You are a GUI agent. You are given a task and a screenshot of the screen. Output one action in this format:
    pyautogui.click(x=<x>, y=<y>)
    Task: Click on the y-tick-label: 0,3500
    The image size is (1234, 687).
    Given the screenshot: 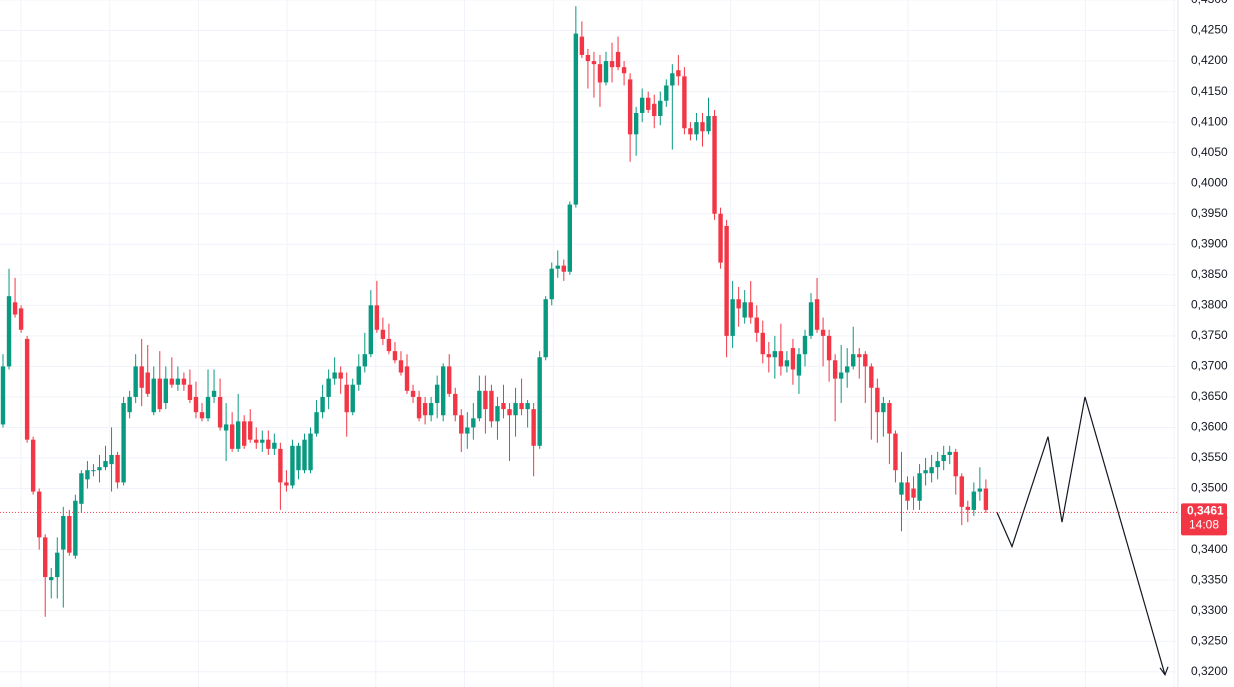 What is the action you would take?
    pyautogui.click(x=1209, y=488)
    